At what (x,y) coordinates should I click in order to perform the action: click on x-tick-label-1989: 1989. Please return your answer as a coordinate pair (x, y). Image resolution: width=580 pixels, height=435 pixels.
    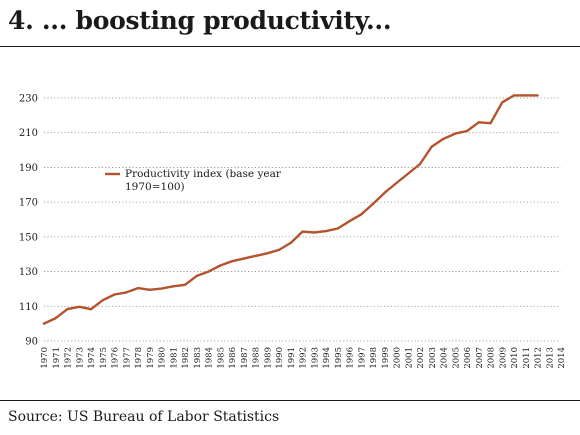
    Looking at the image, I should click on (268, 358).